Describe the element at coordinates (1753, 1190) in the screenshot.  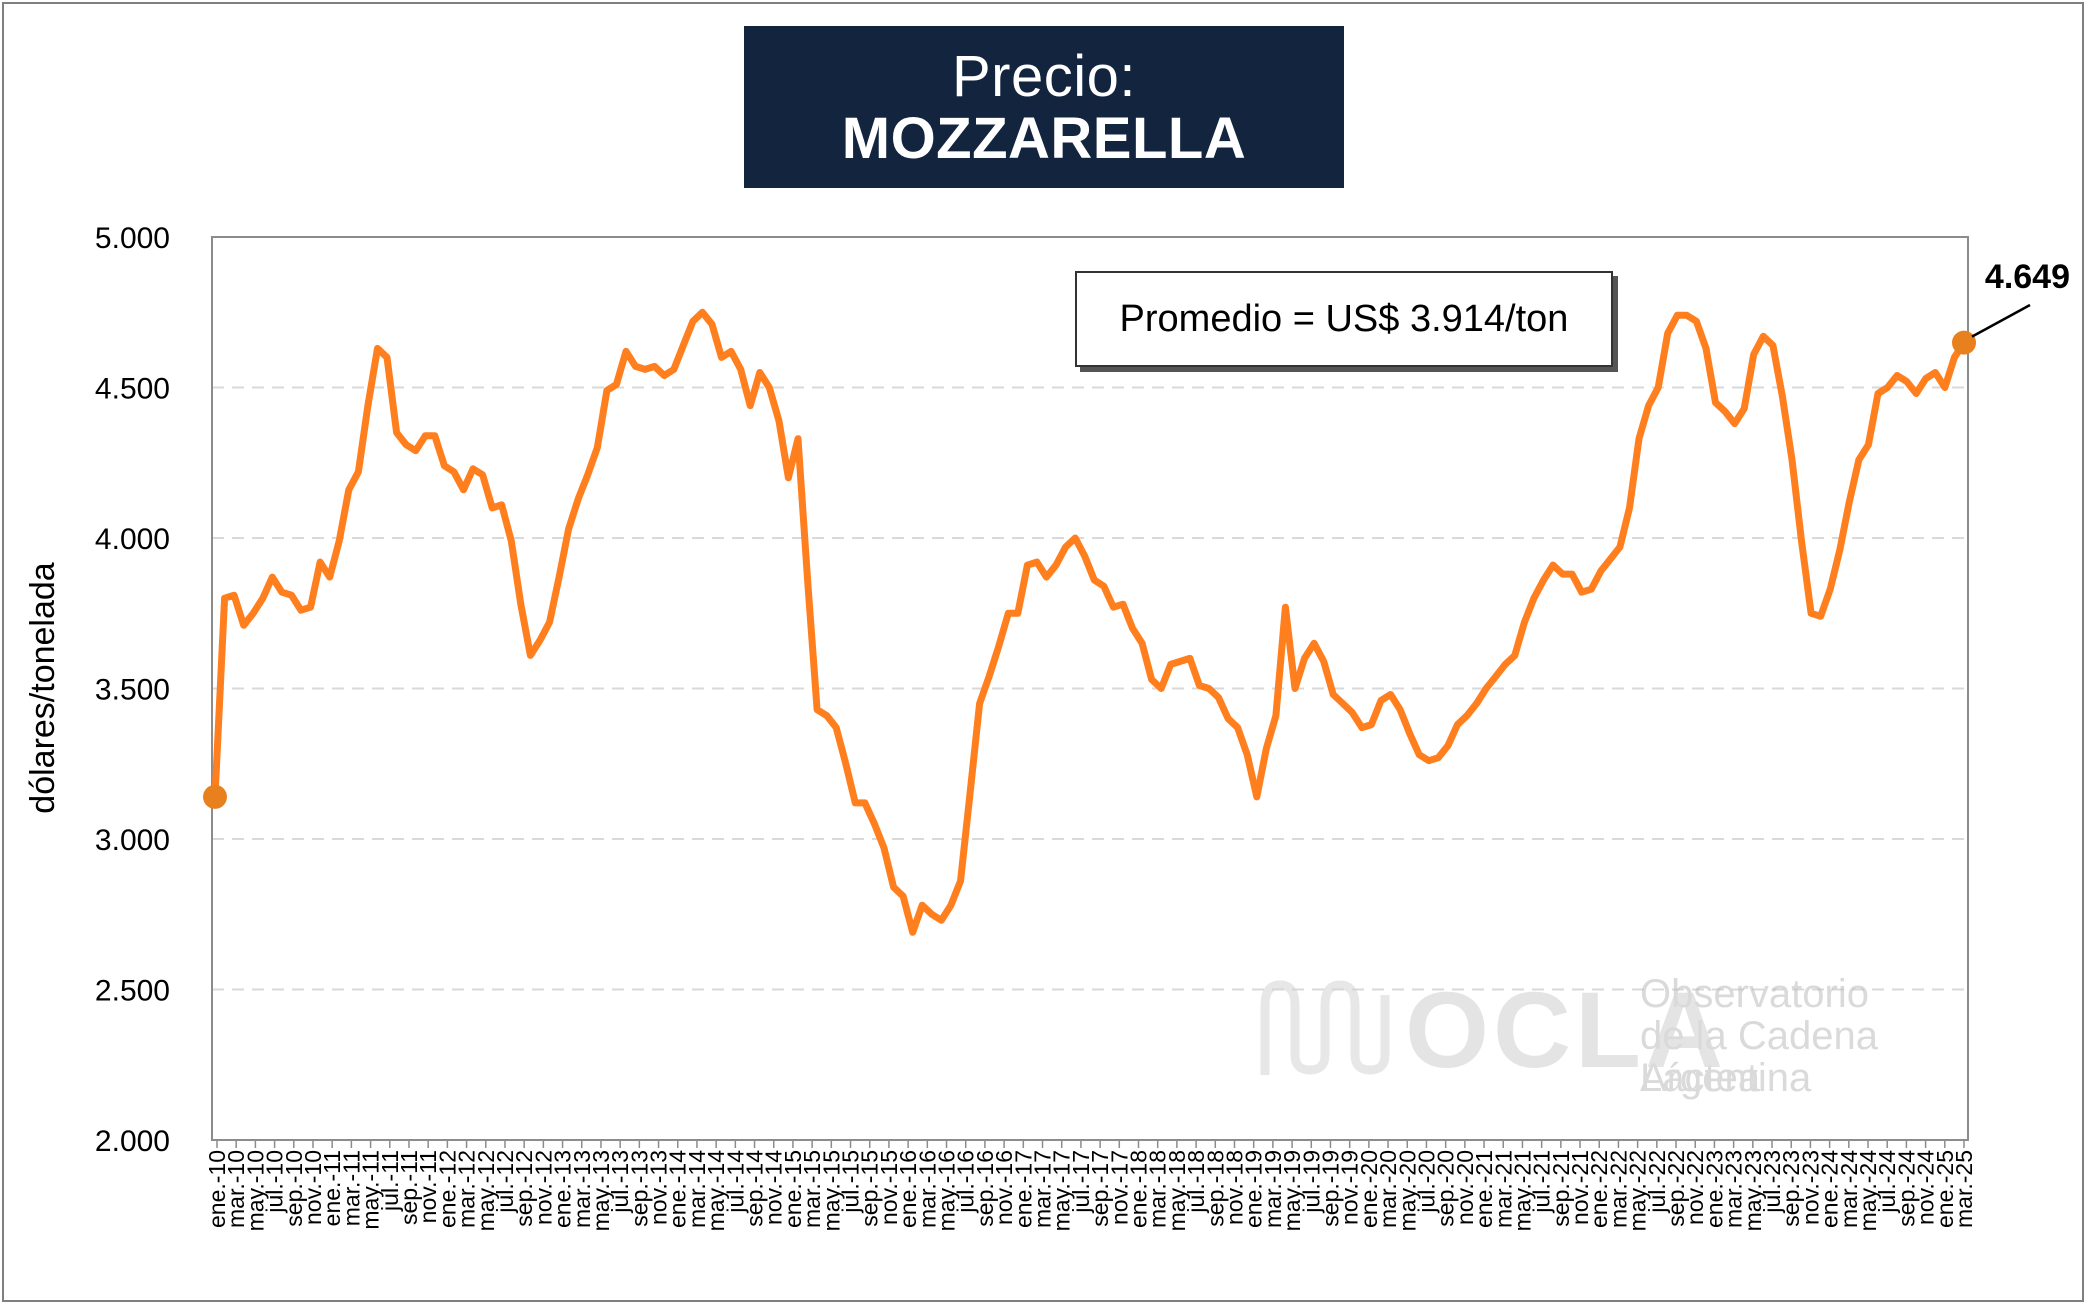
I see `x-tick-label: may.-23` at that location.